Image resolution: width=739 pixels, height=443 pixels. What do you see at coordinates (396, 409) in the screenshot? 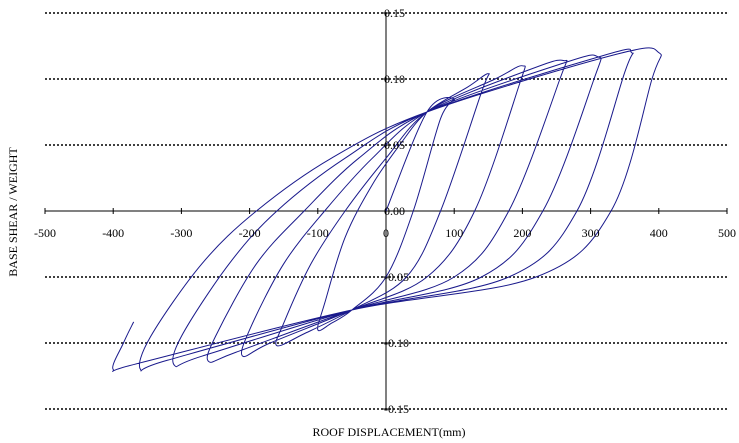
I see `y-tick-label: -0.15` at bounding box center [396, 409].